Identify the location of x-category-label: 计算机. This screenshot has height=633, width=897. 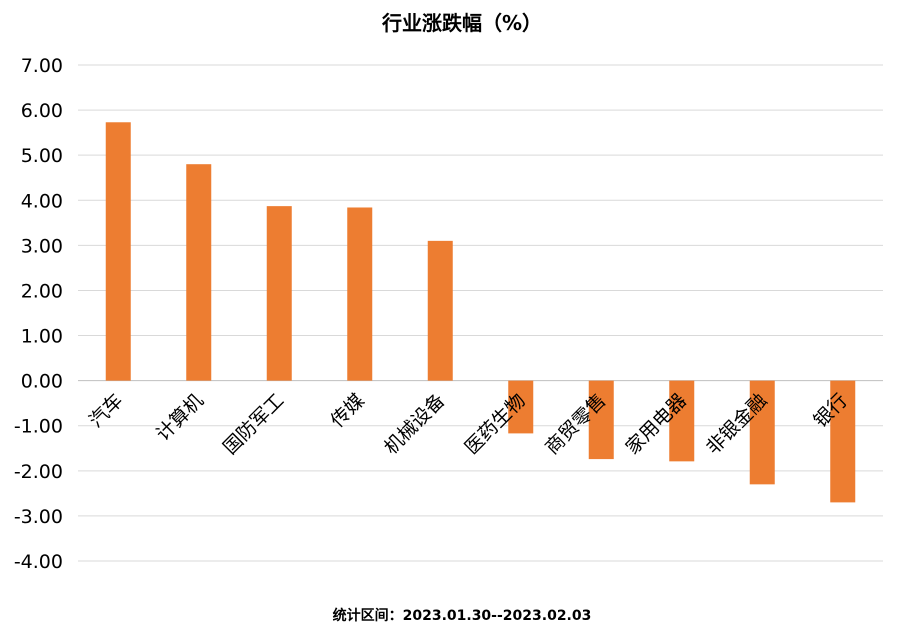
(180, 418).